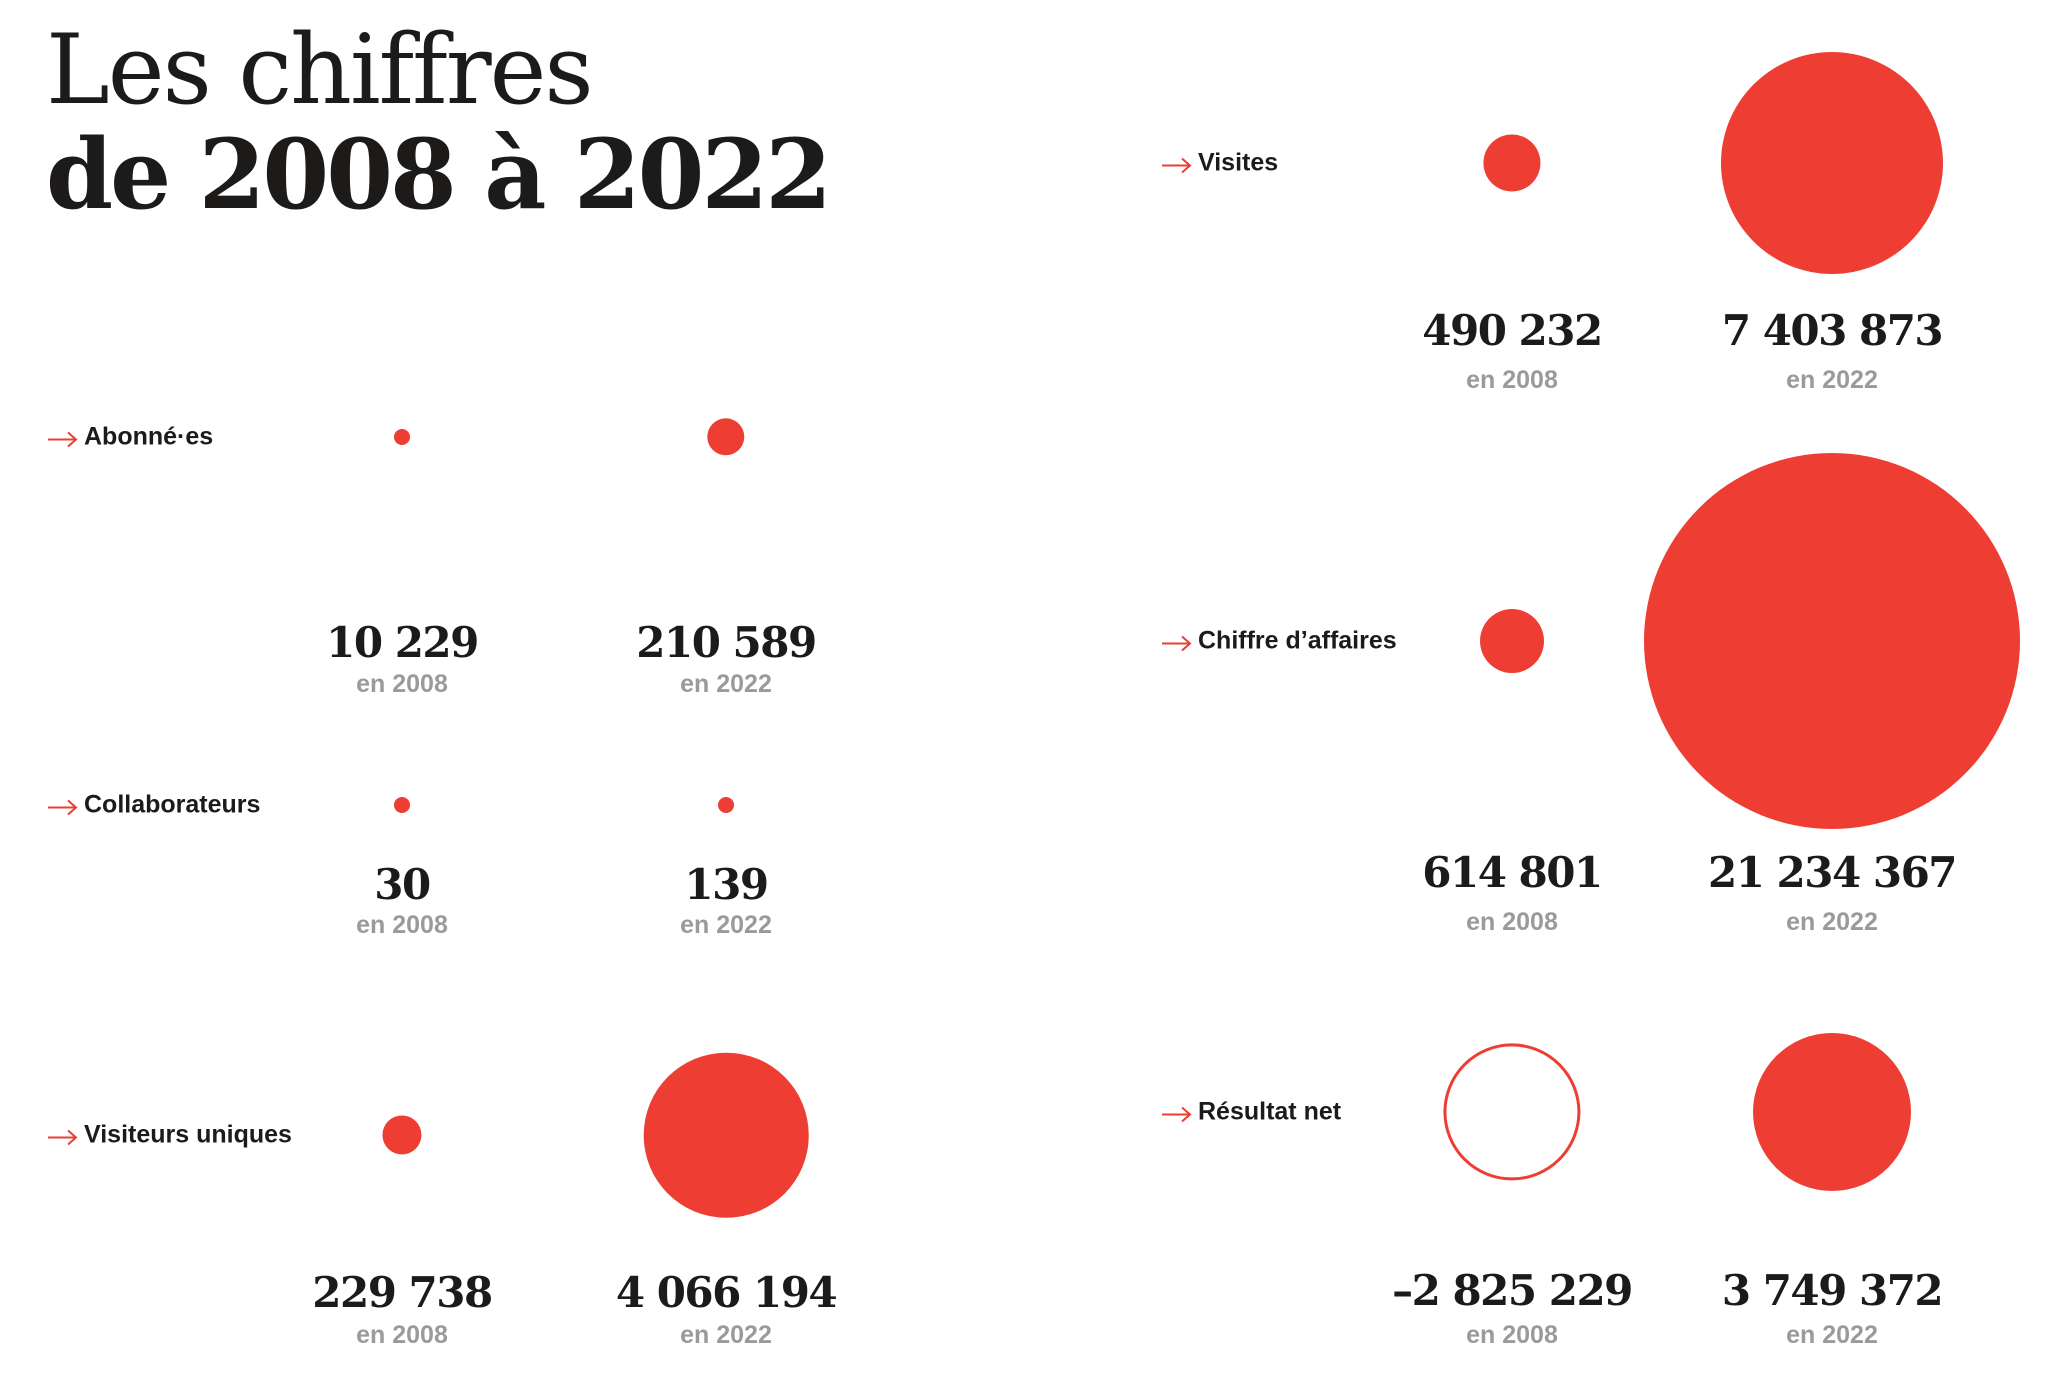 Image resolution: width=2053 pixels, height=1397 pixels. Describe the element at coordinates (402, 437) in the screenshot. I see `bubble-abonne-es-2008` at that location.